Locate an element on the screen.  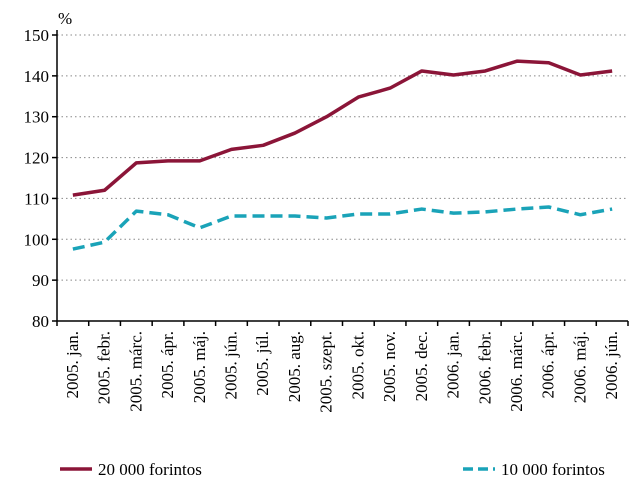
legend-label: 20 000 forintos is located at coordinates (150, 469).